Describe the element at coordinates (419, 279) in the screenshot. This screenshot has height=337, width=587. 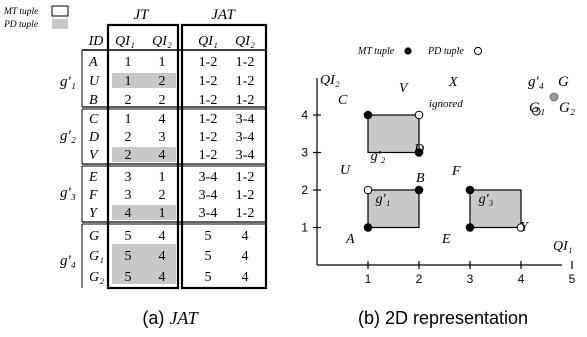
I see `x-tick-label: 2` at that location.